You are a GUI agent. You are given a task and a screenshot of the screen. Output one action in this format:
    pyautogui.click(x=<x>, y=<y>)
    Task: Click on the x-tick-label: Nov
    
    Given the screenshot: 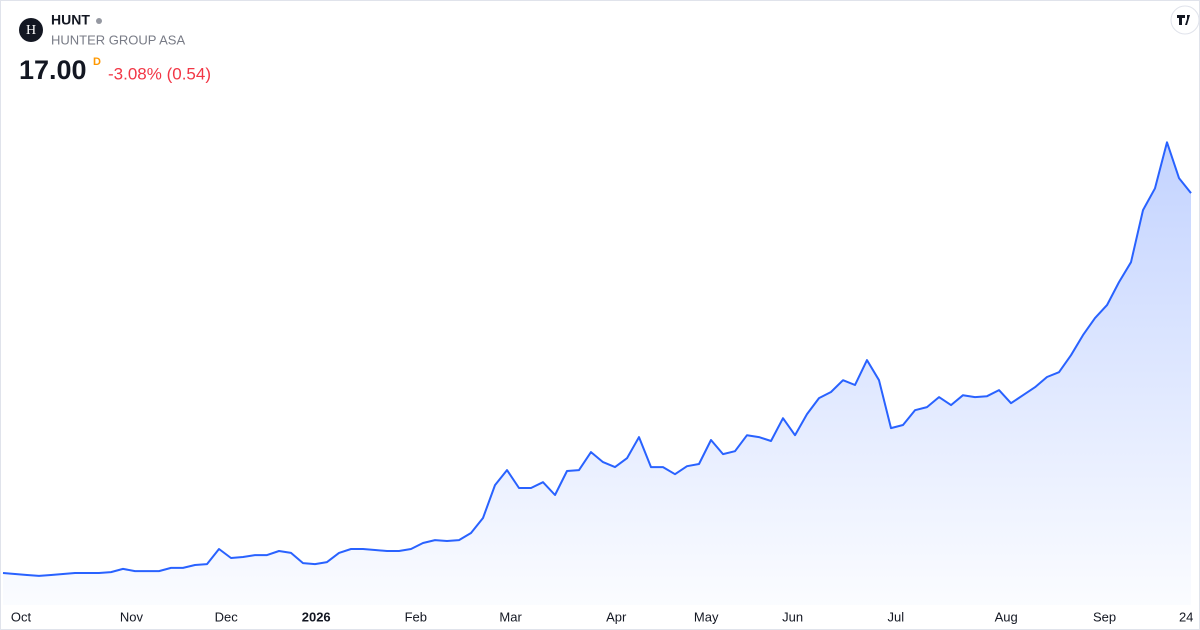 What is the action you would take?
    pyautogui.click(x=132, y=616)
    